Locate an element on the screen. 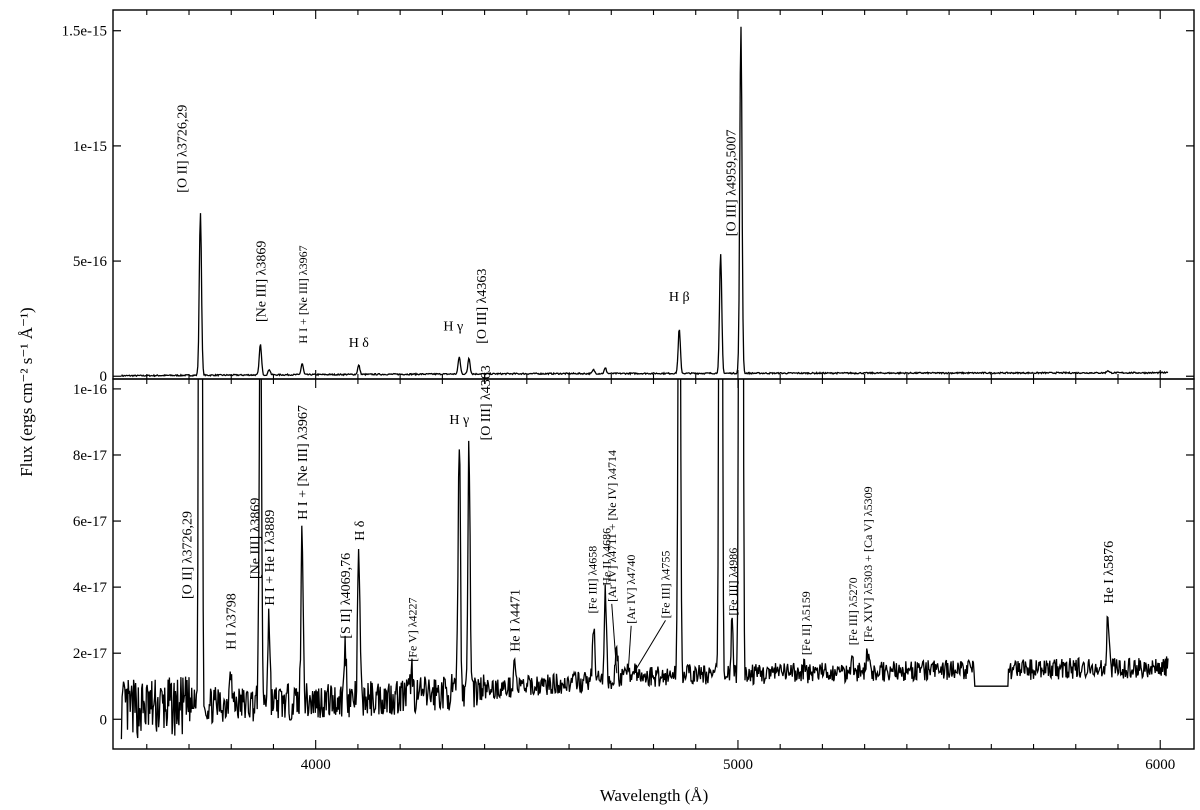  emission-line-label: [Fe III] λ4986 is located at coordinates (733, 582).